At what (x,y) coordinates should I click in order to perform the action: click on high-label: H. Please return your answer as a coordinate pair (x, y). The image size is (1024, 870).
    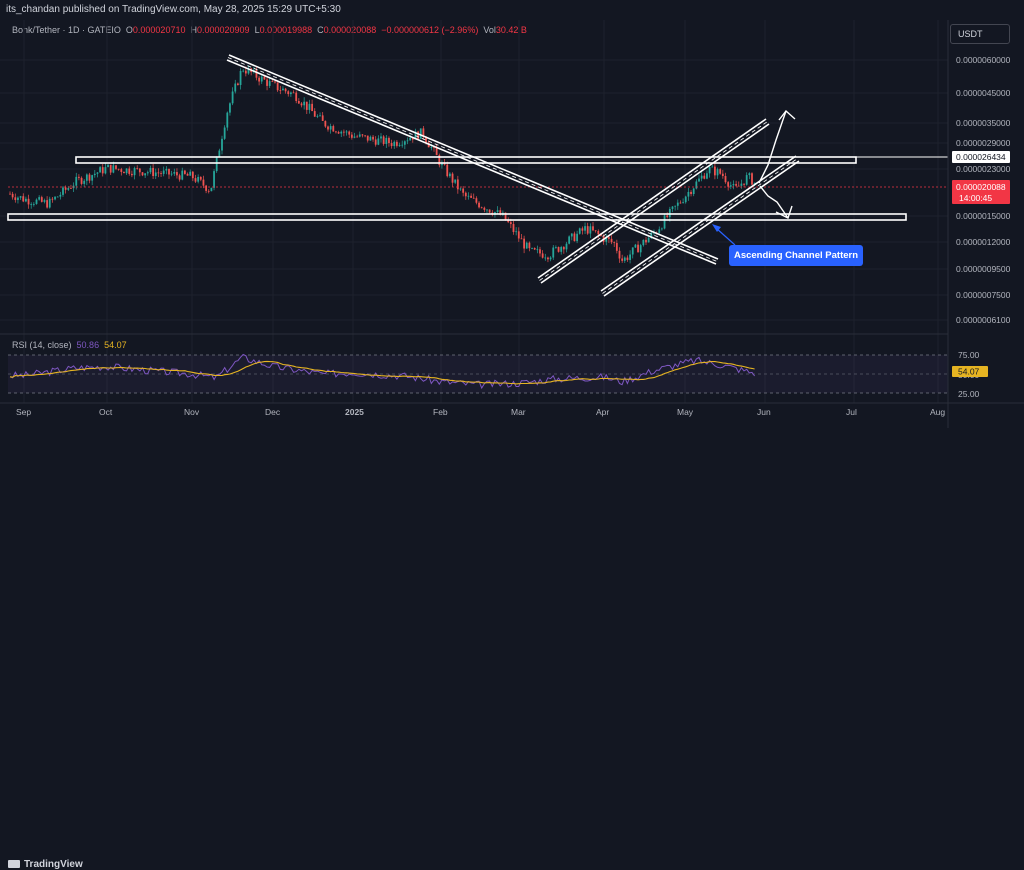
    Looking at the image, I should click on (193, 30).